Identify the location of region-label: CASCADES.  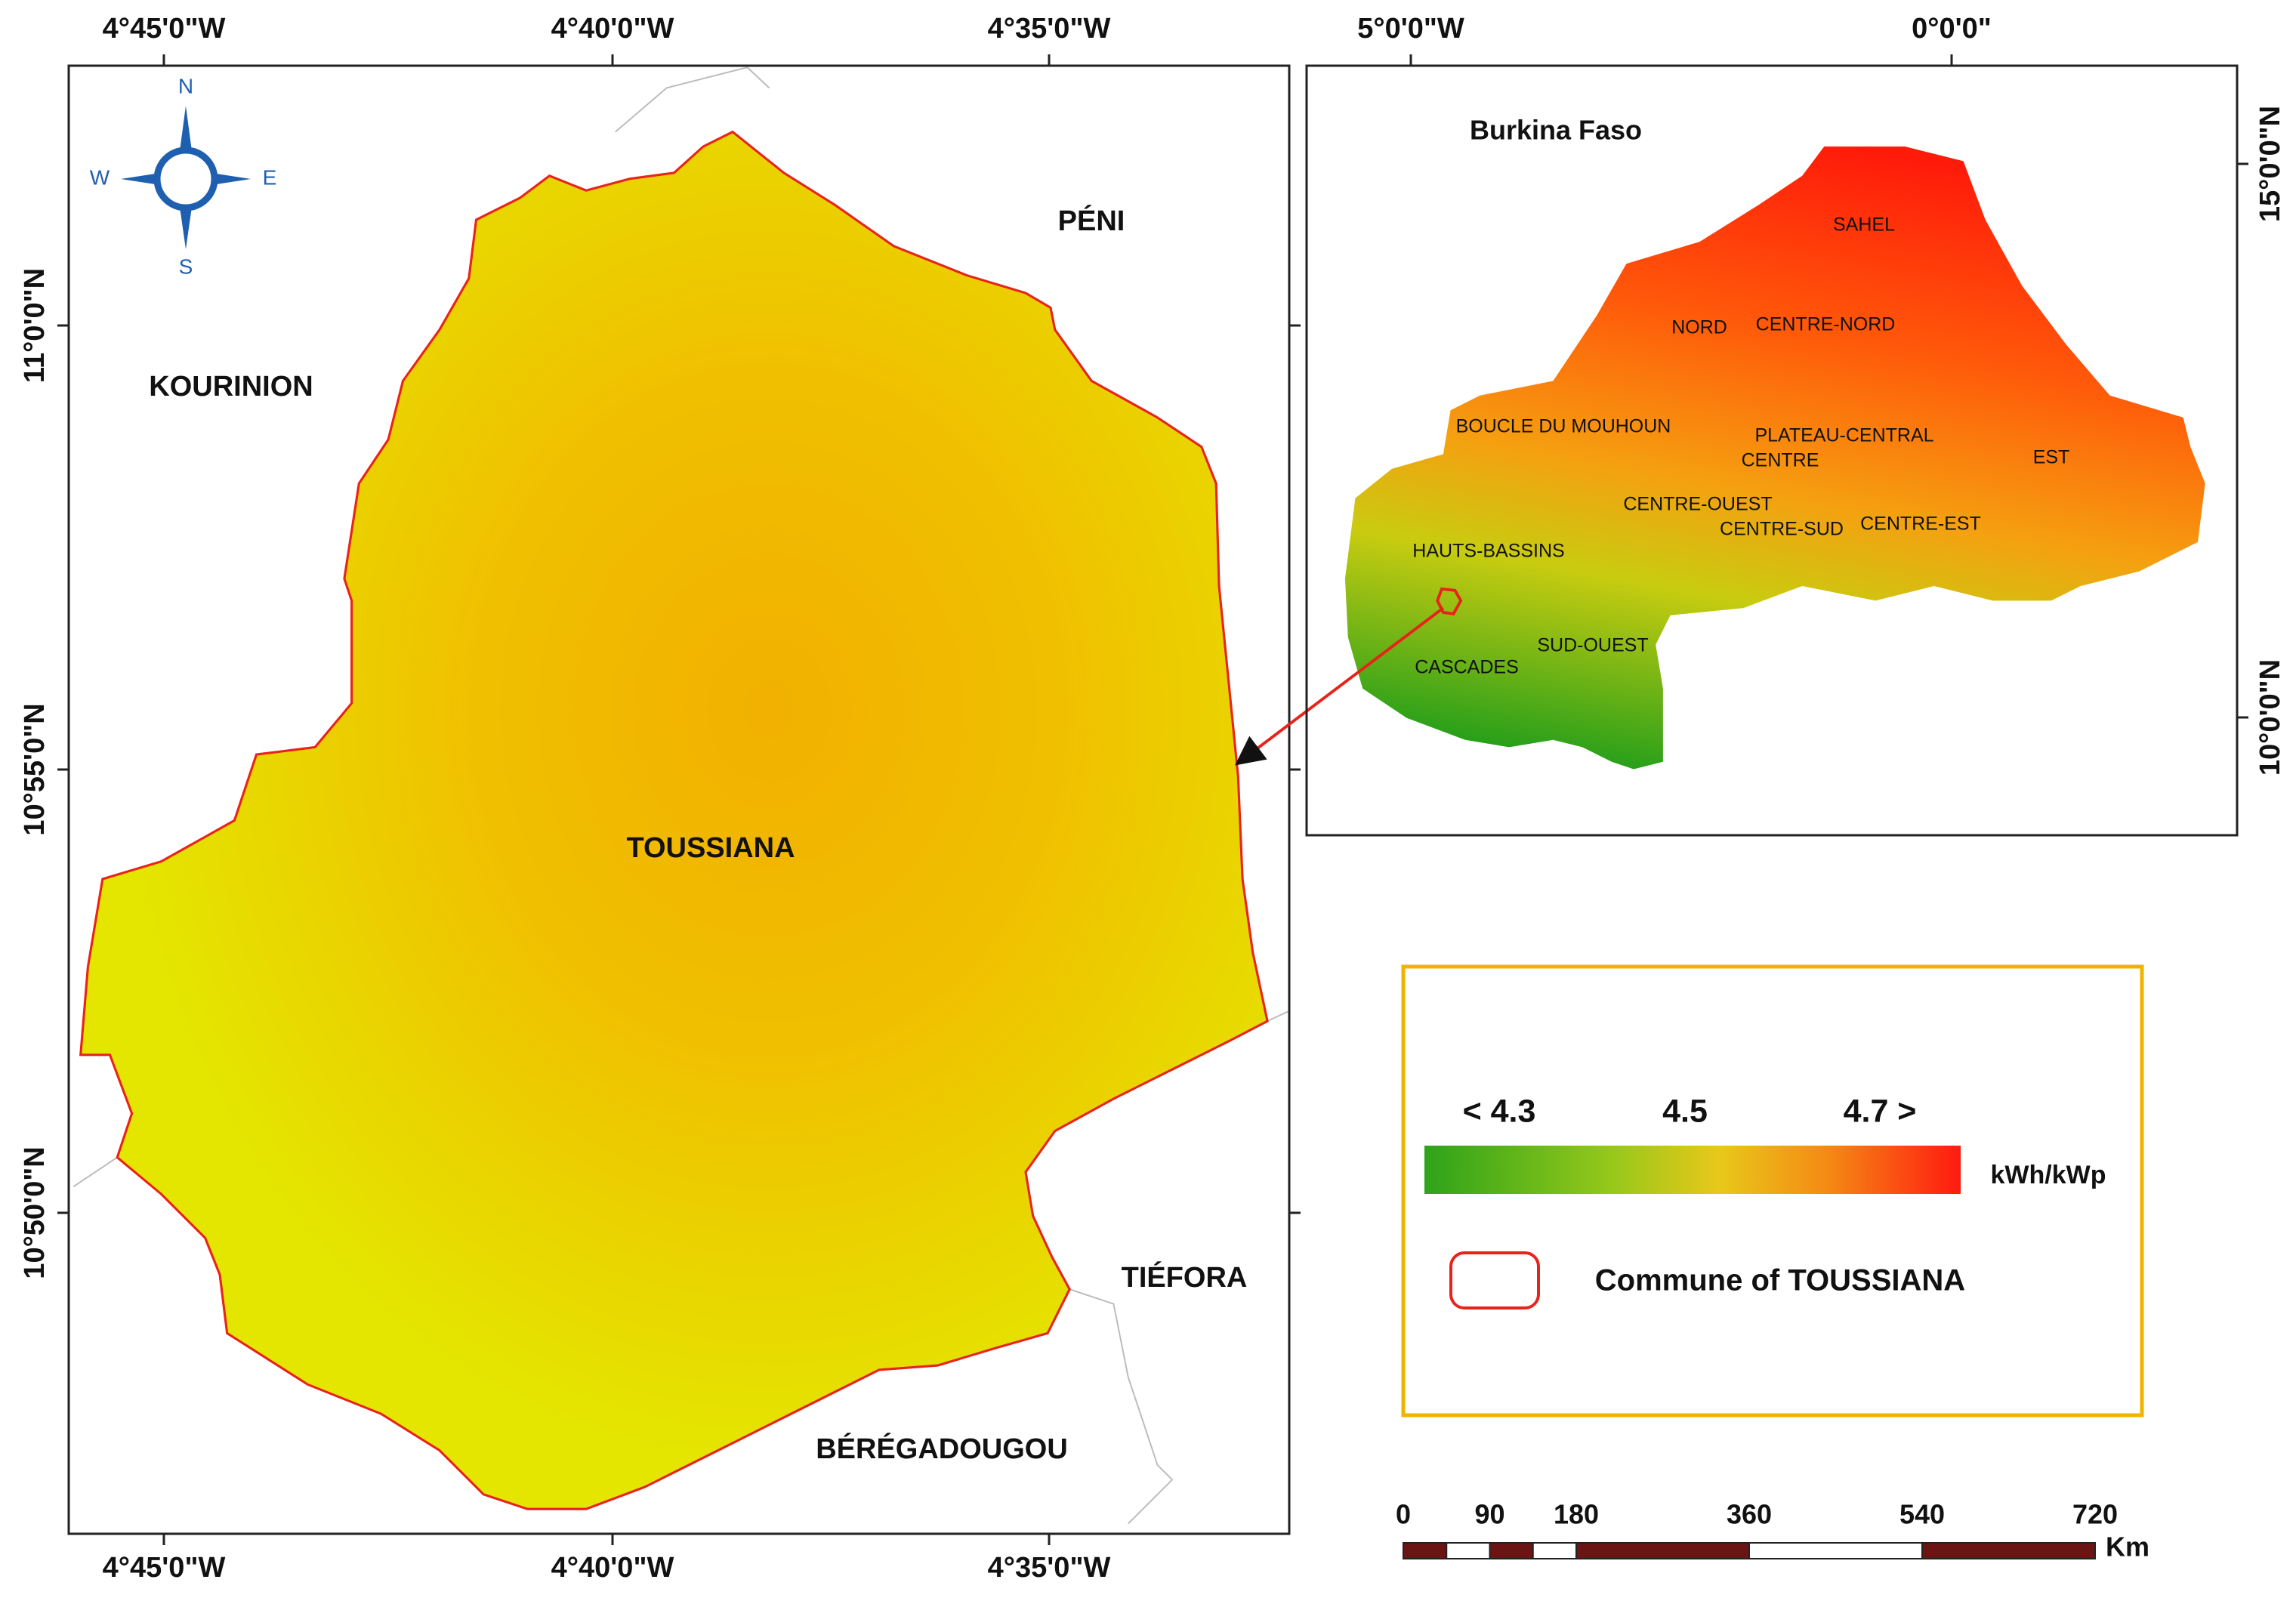
(1467, 667).